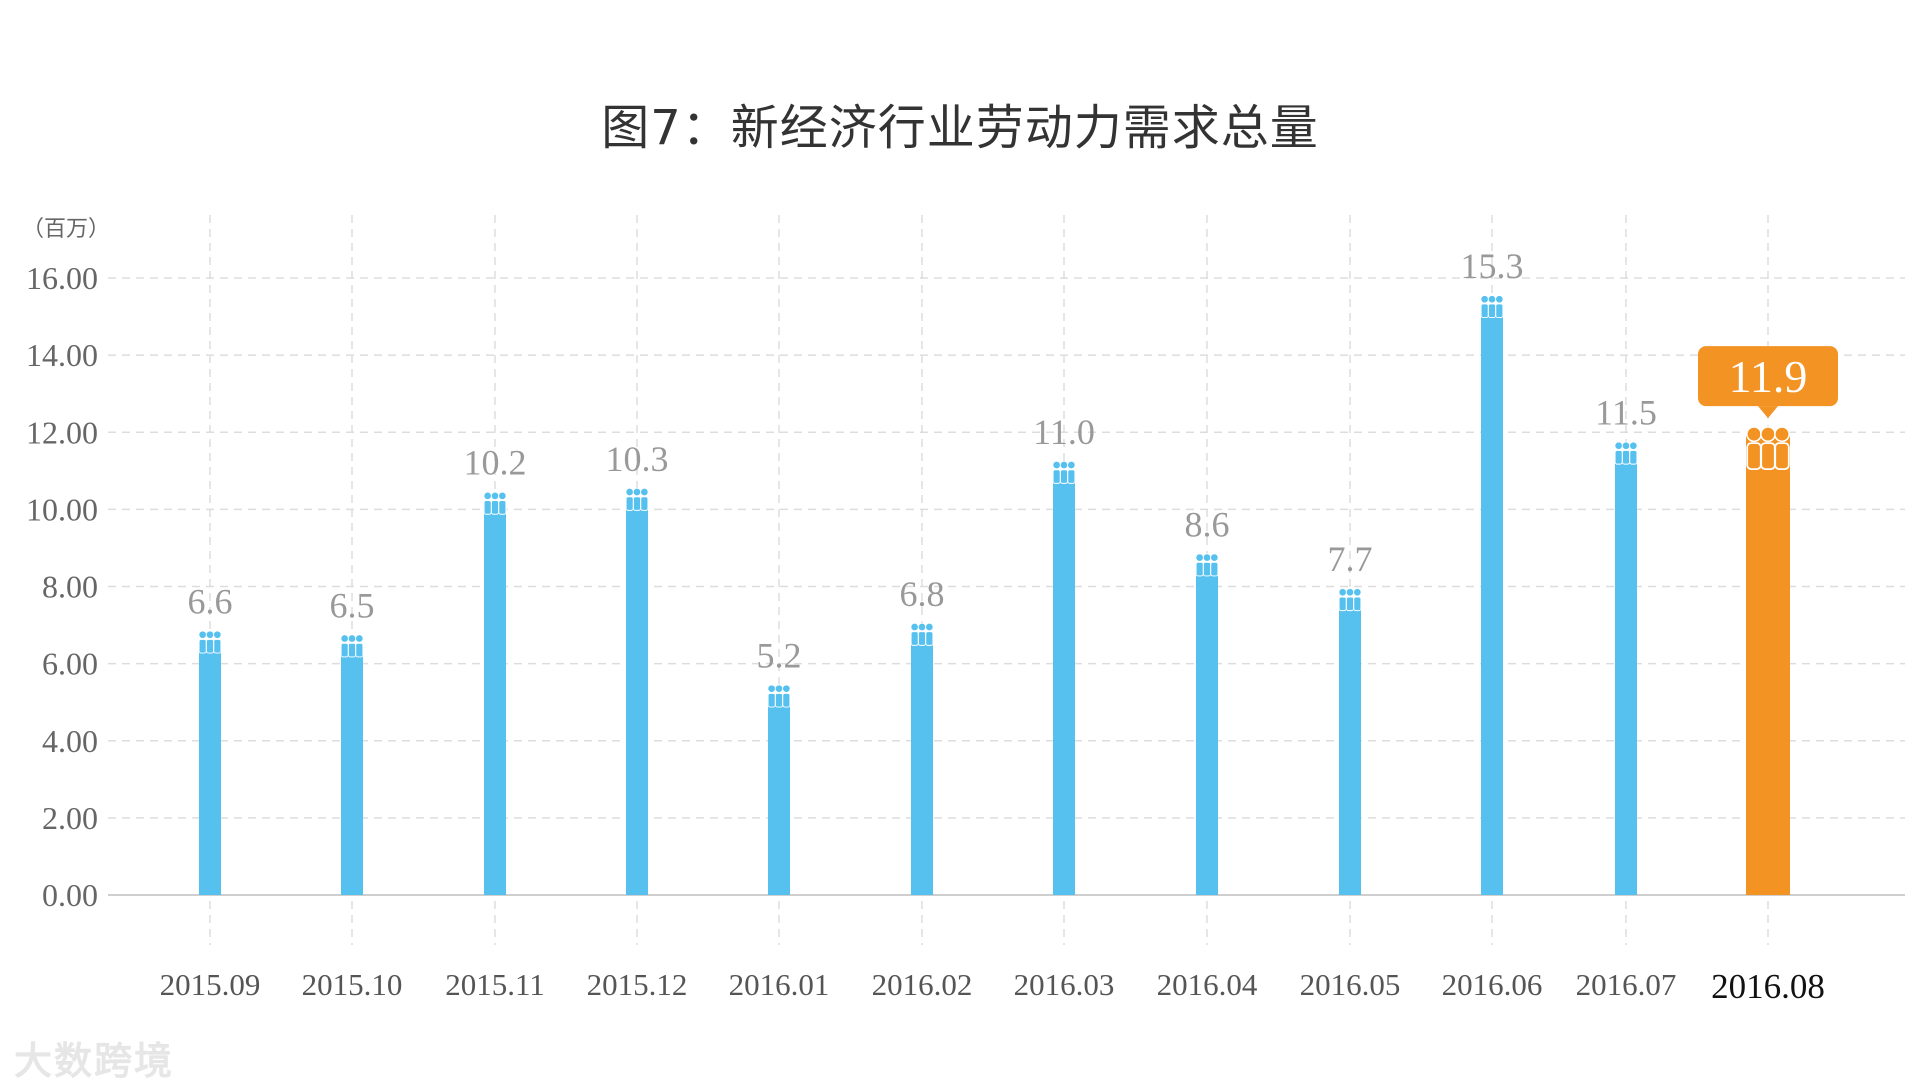 The image size is (1920, 1080). I want to click on y-tick-label: 8.00, so click(70, 587).